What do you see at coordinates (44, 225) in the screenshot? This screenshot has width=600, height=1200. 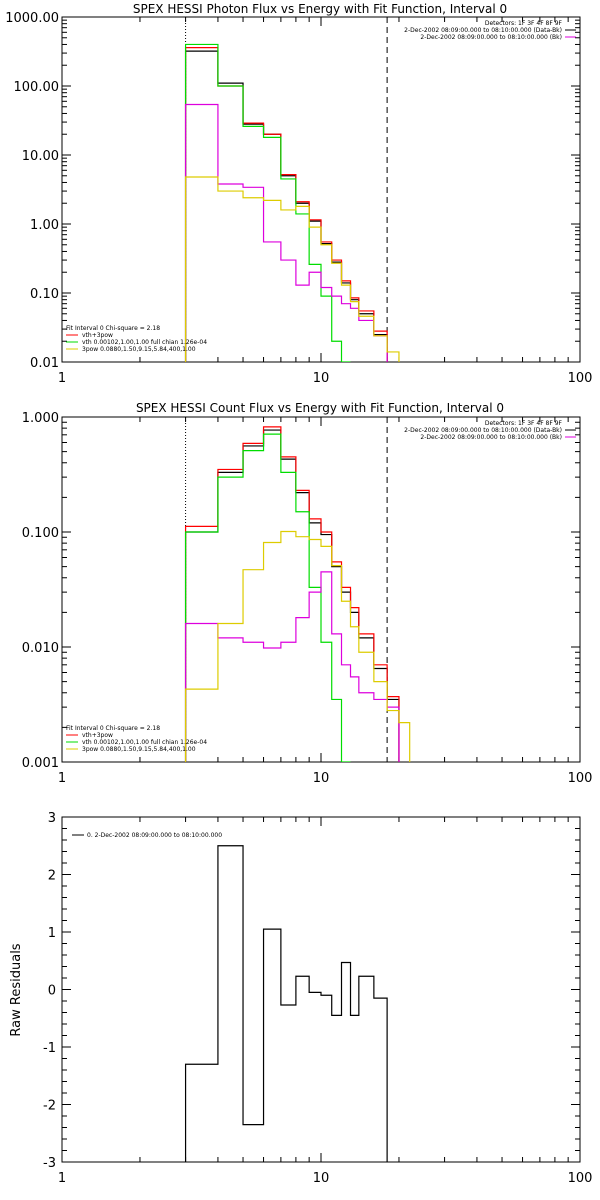 I see `y-tick-label: 1.00` at bounding box center [44, 225].